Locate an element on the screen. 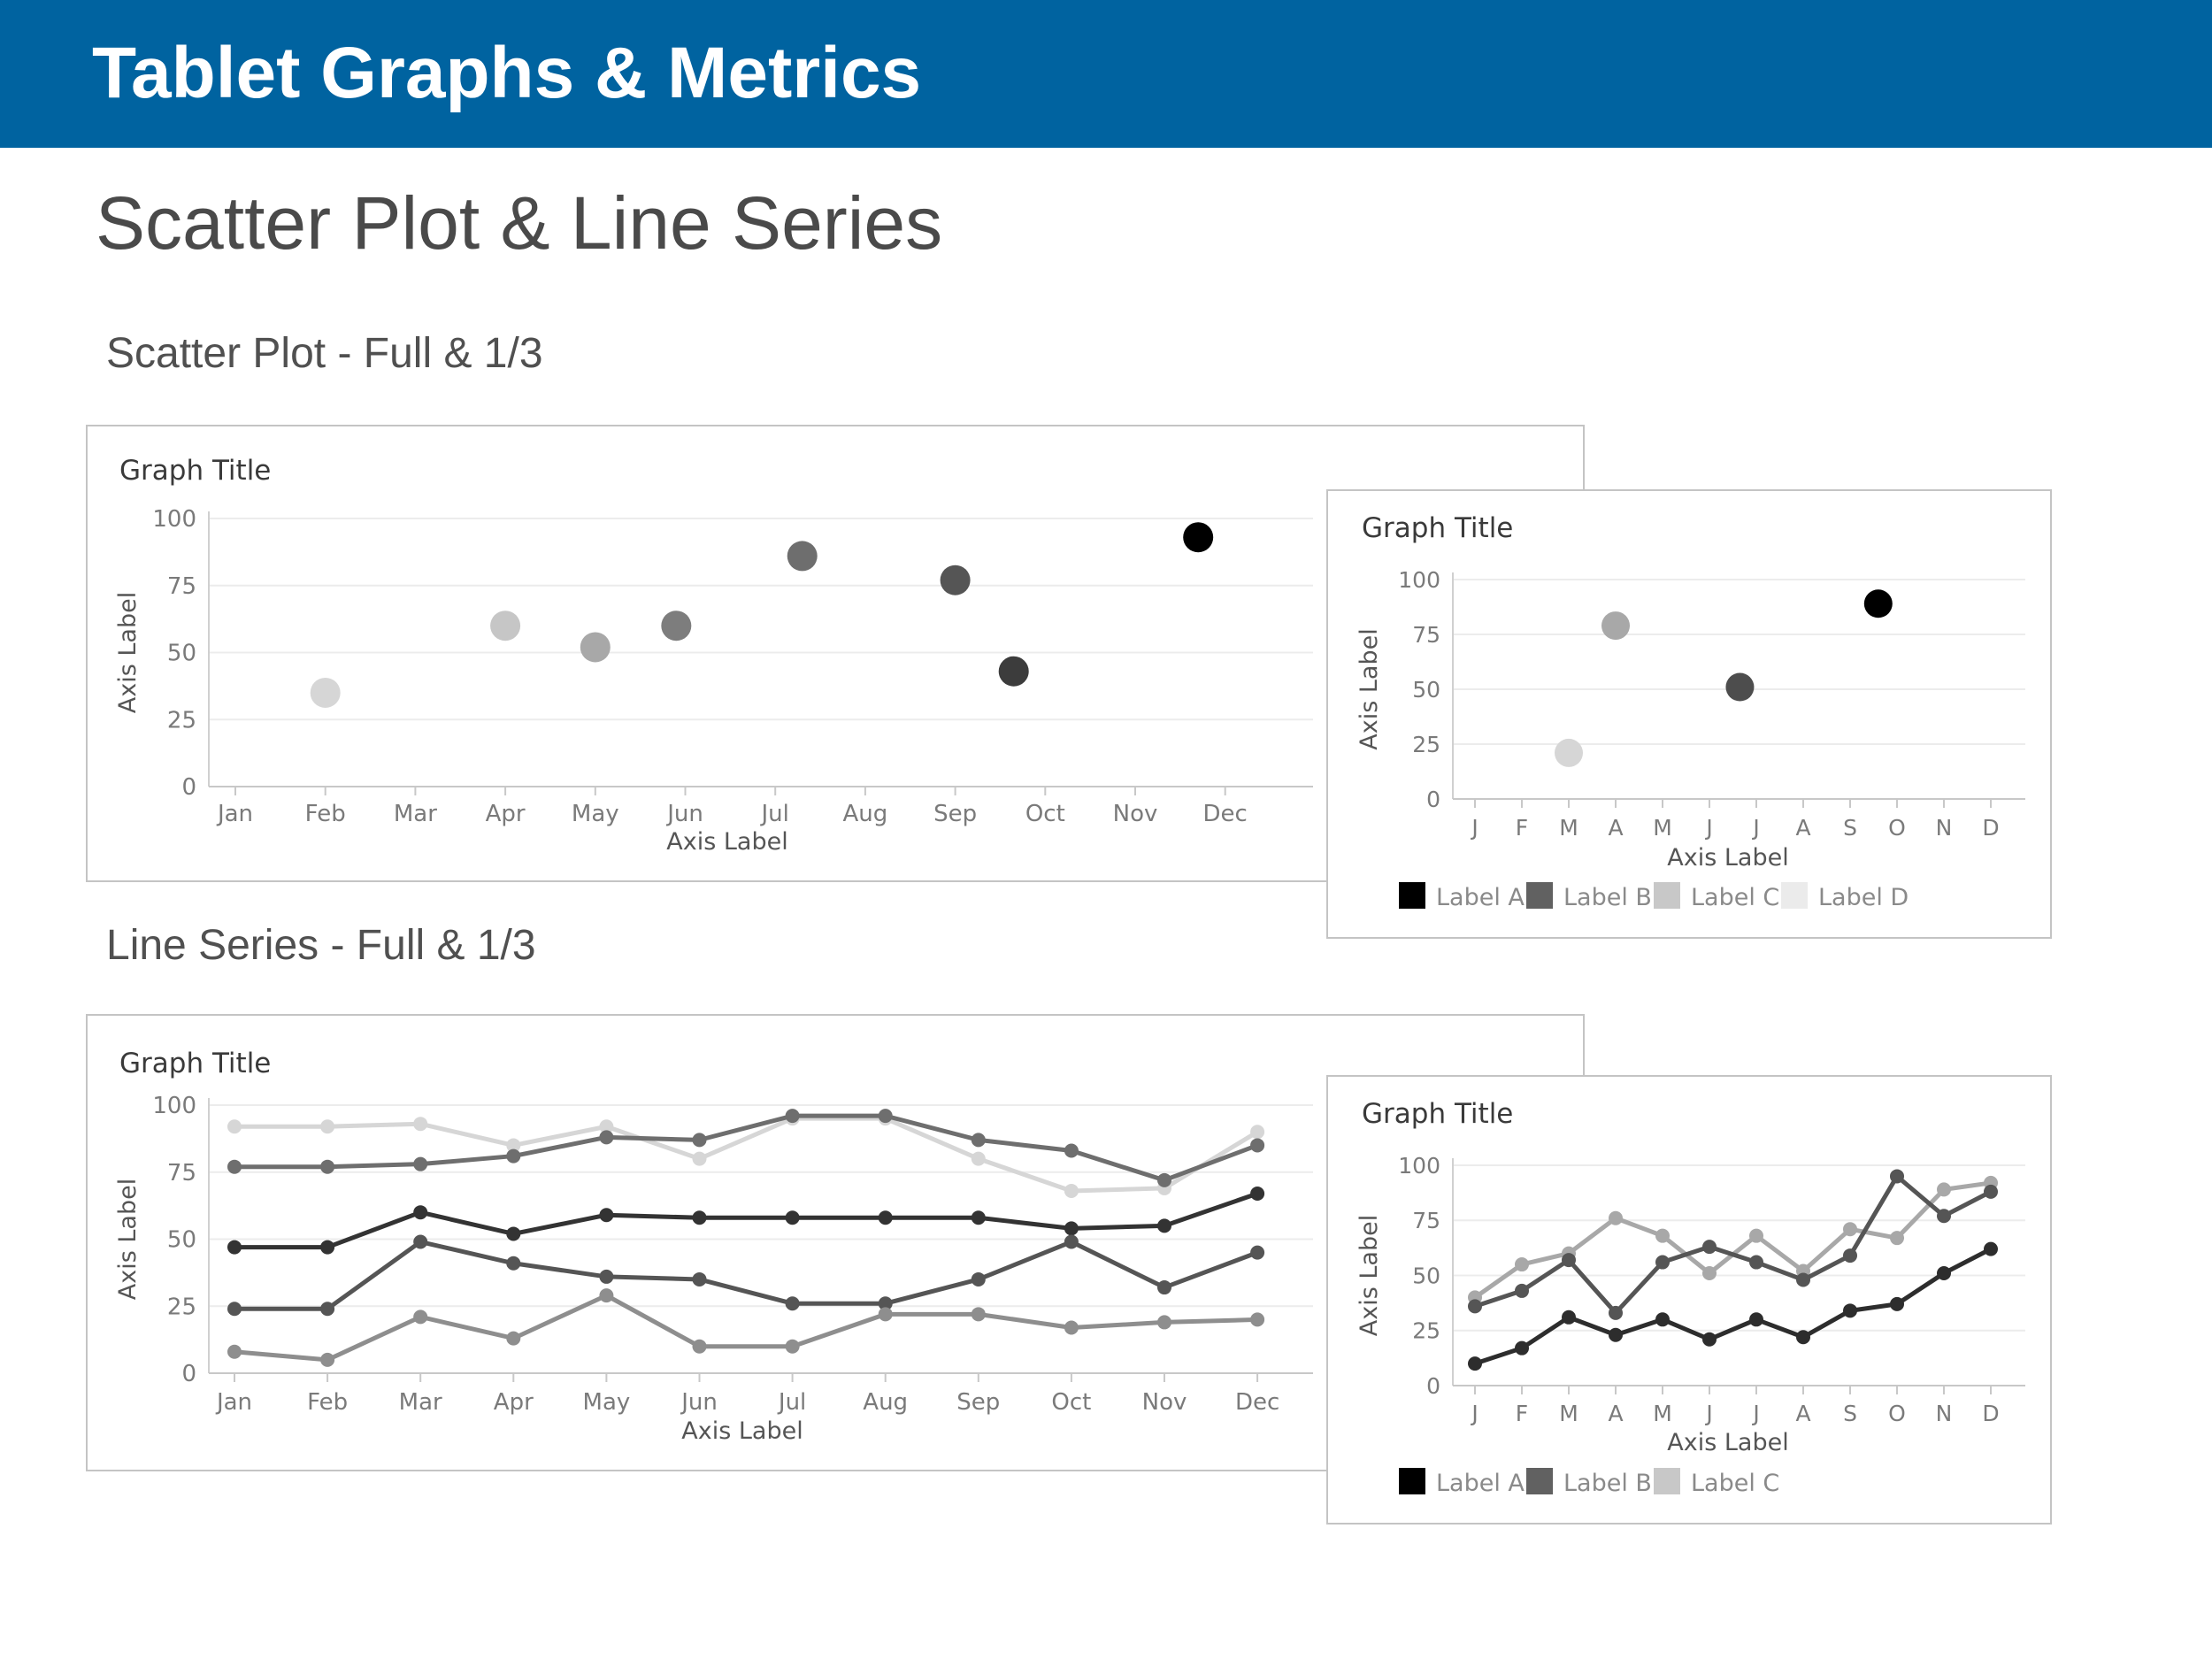  section-title: Scatter Plot & Line Series is located at coordinates (520, 223).